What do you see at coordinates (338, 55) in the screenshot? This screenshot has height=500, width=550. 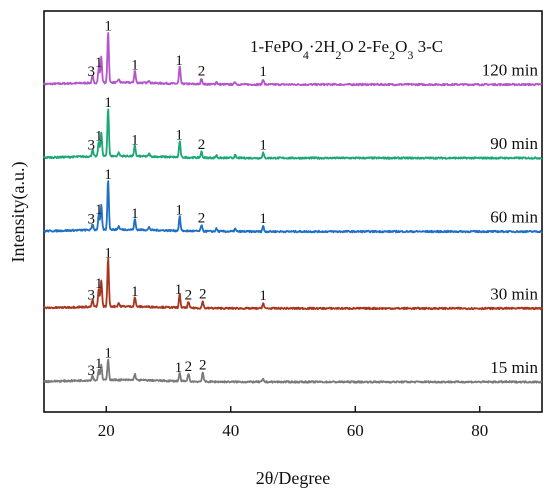 I see `legend-part-3: 2` at bounding box center [338, 55].